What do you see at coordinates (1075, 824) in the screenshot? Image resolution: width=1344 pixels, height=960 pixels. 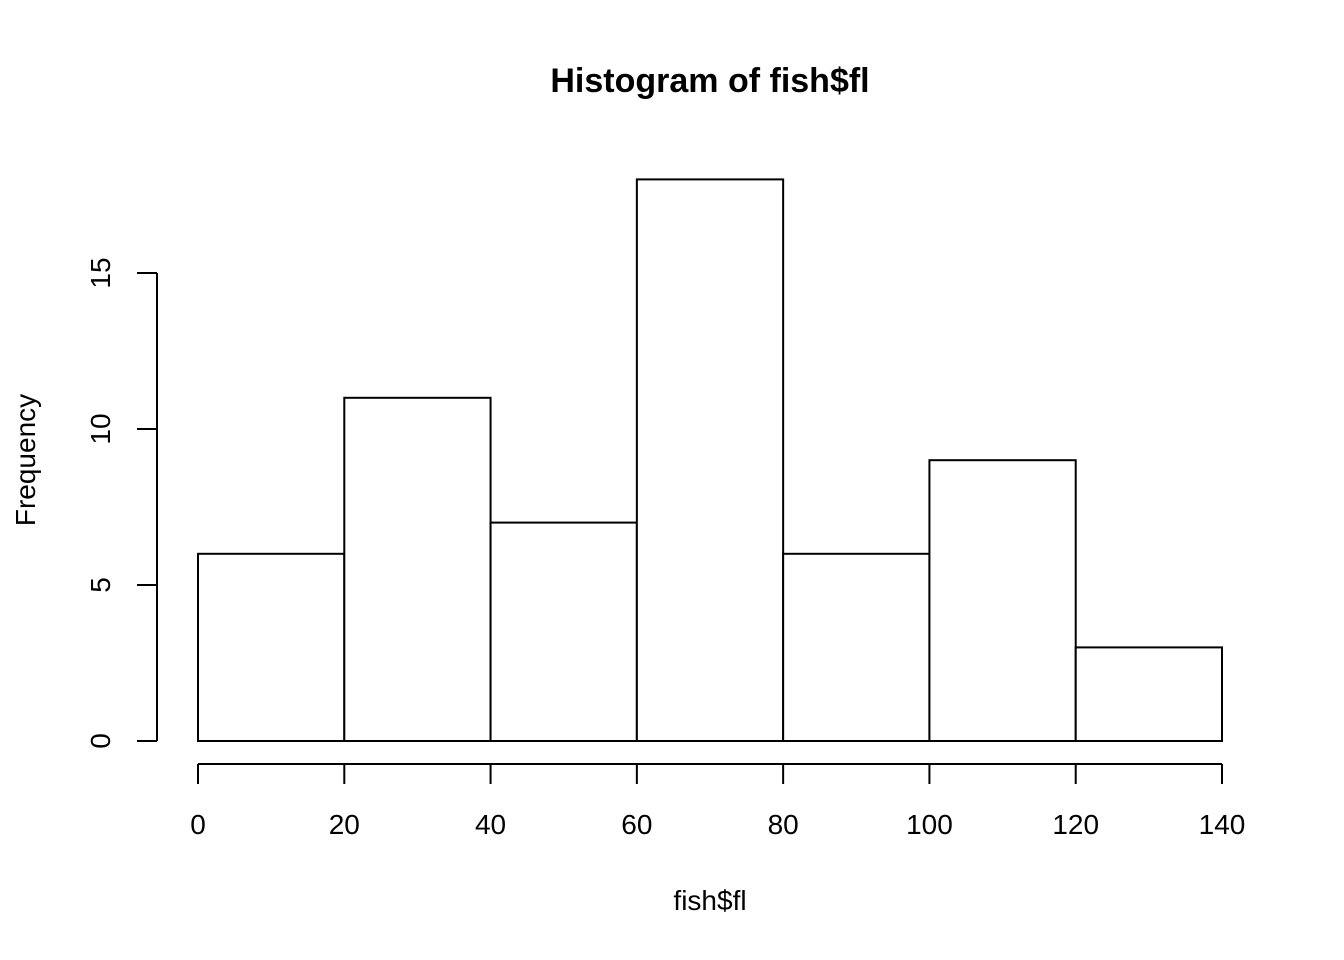 I see `x-tick-label-6: 120` at bounding box center [1075, 824].